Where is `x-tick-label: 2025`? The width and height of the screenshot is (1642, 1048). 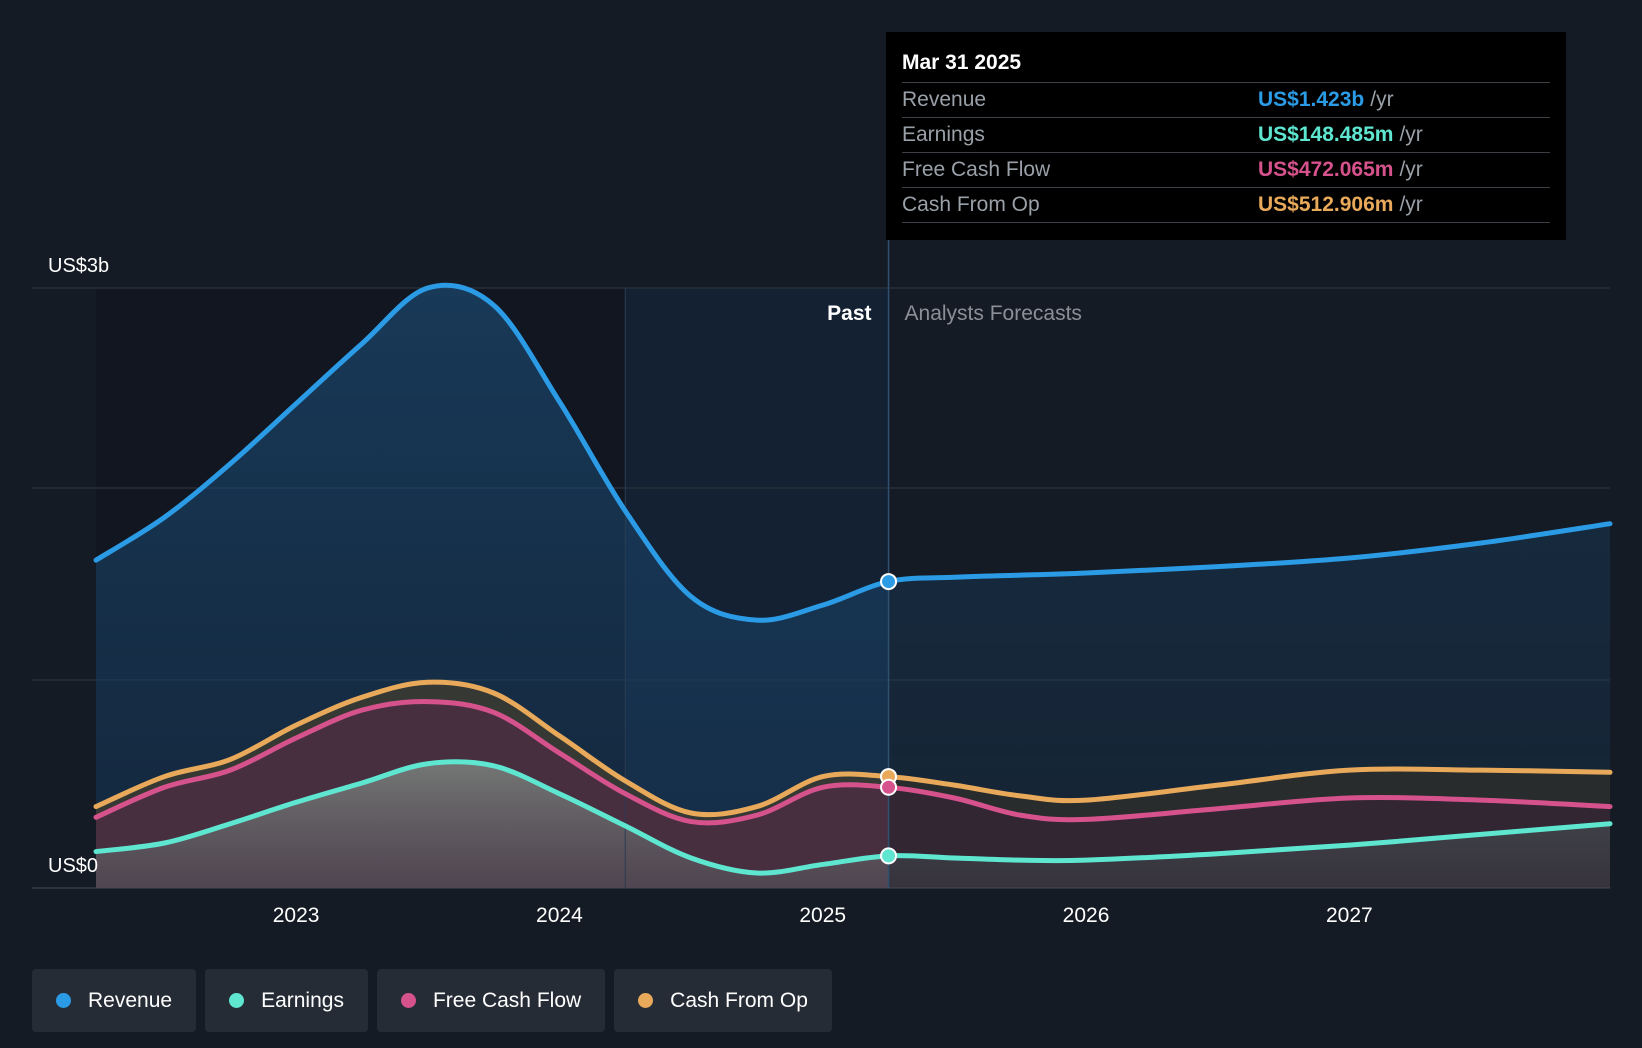 x-tick-label: 2025 is located at coordinates (822, 915).